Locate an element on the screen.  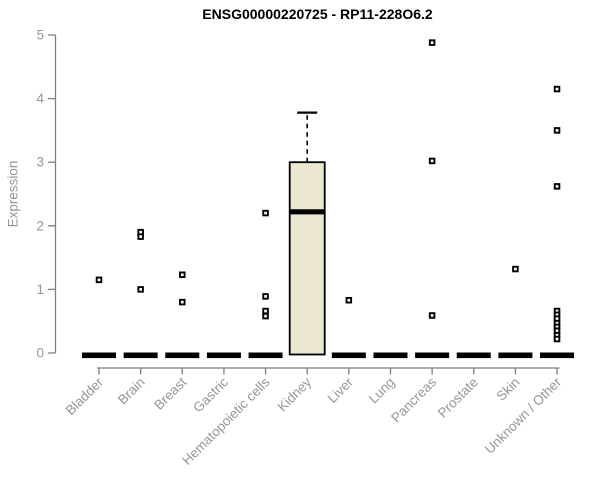
x-tick-label: Prostate is located at coordinates (458, 398).